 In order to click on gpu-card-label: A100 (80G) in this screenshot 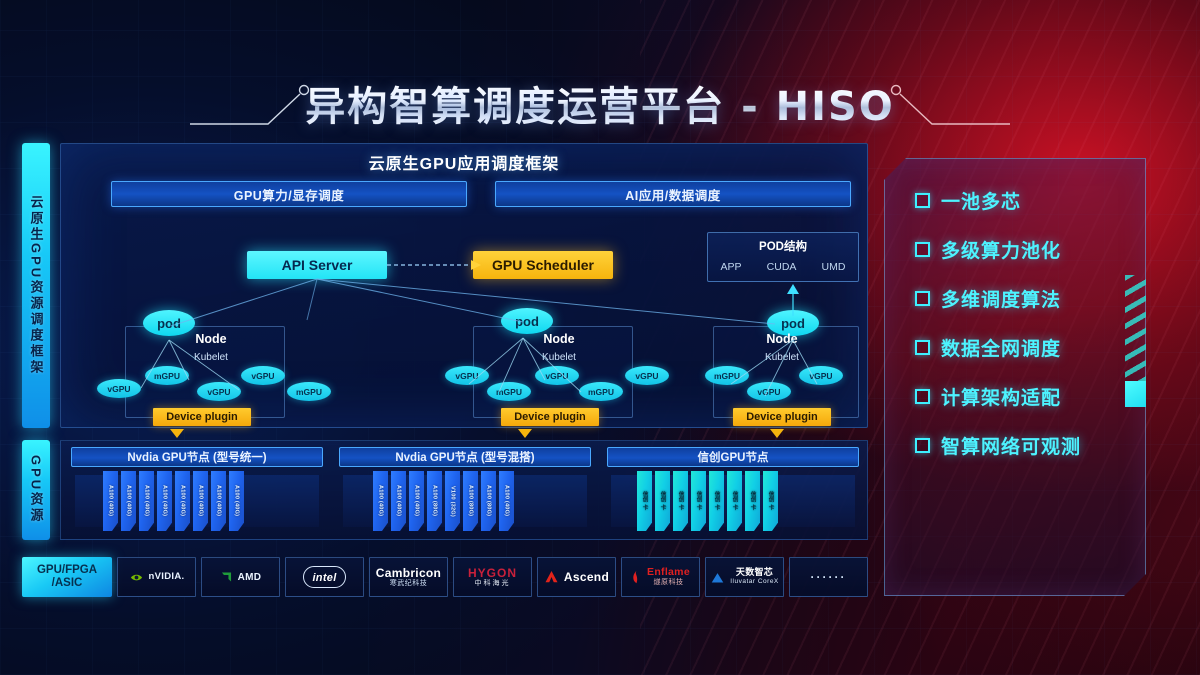, I will do `click(488, 501)`.